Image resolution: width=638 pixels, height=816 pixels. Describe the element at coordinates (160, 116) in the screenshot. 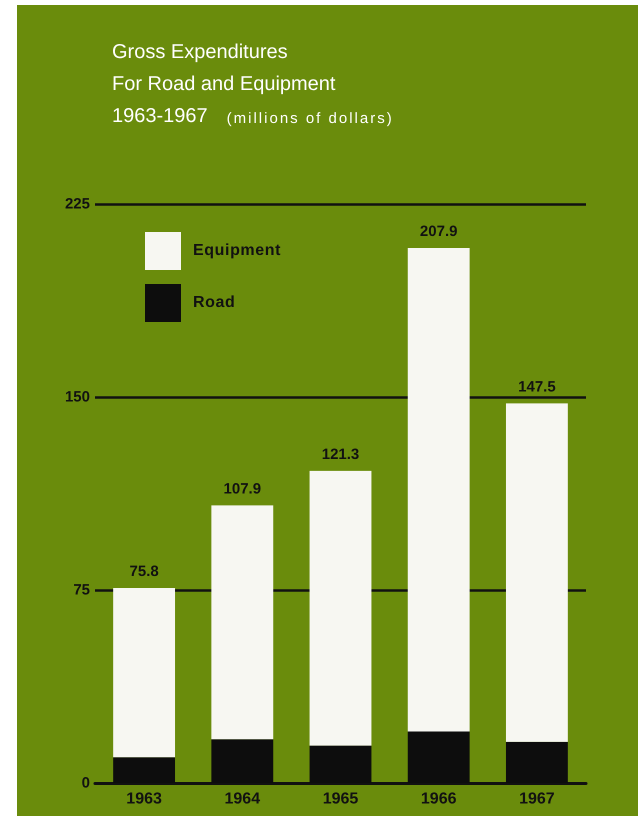

I see `chart-subtitle: 1963-1967` at that location.